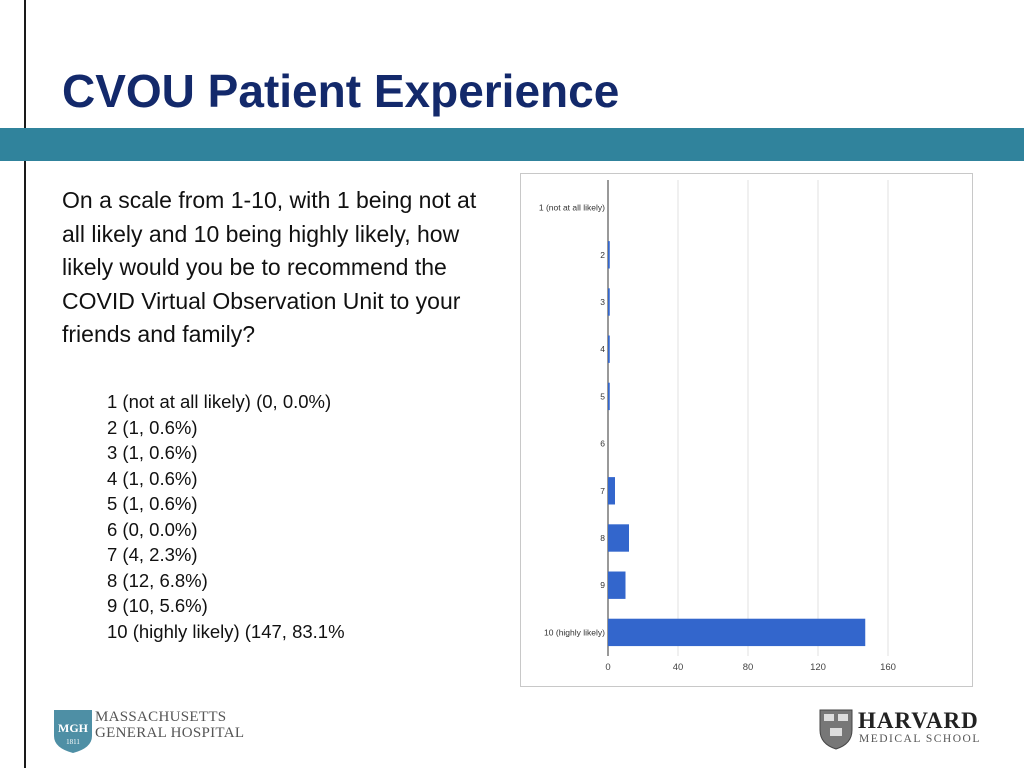 The image size is (1024, 768). What do you see at coordinates (818, 667) in the screenshot?
I see `x-tick-label: 120` at bounding box center [818, 667].